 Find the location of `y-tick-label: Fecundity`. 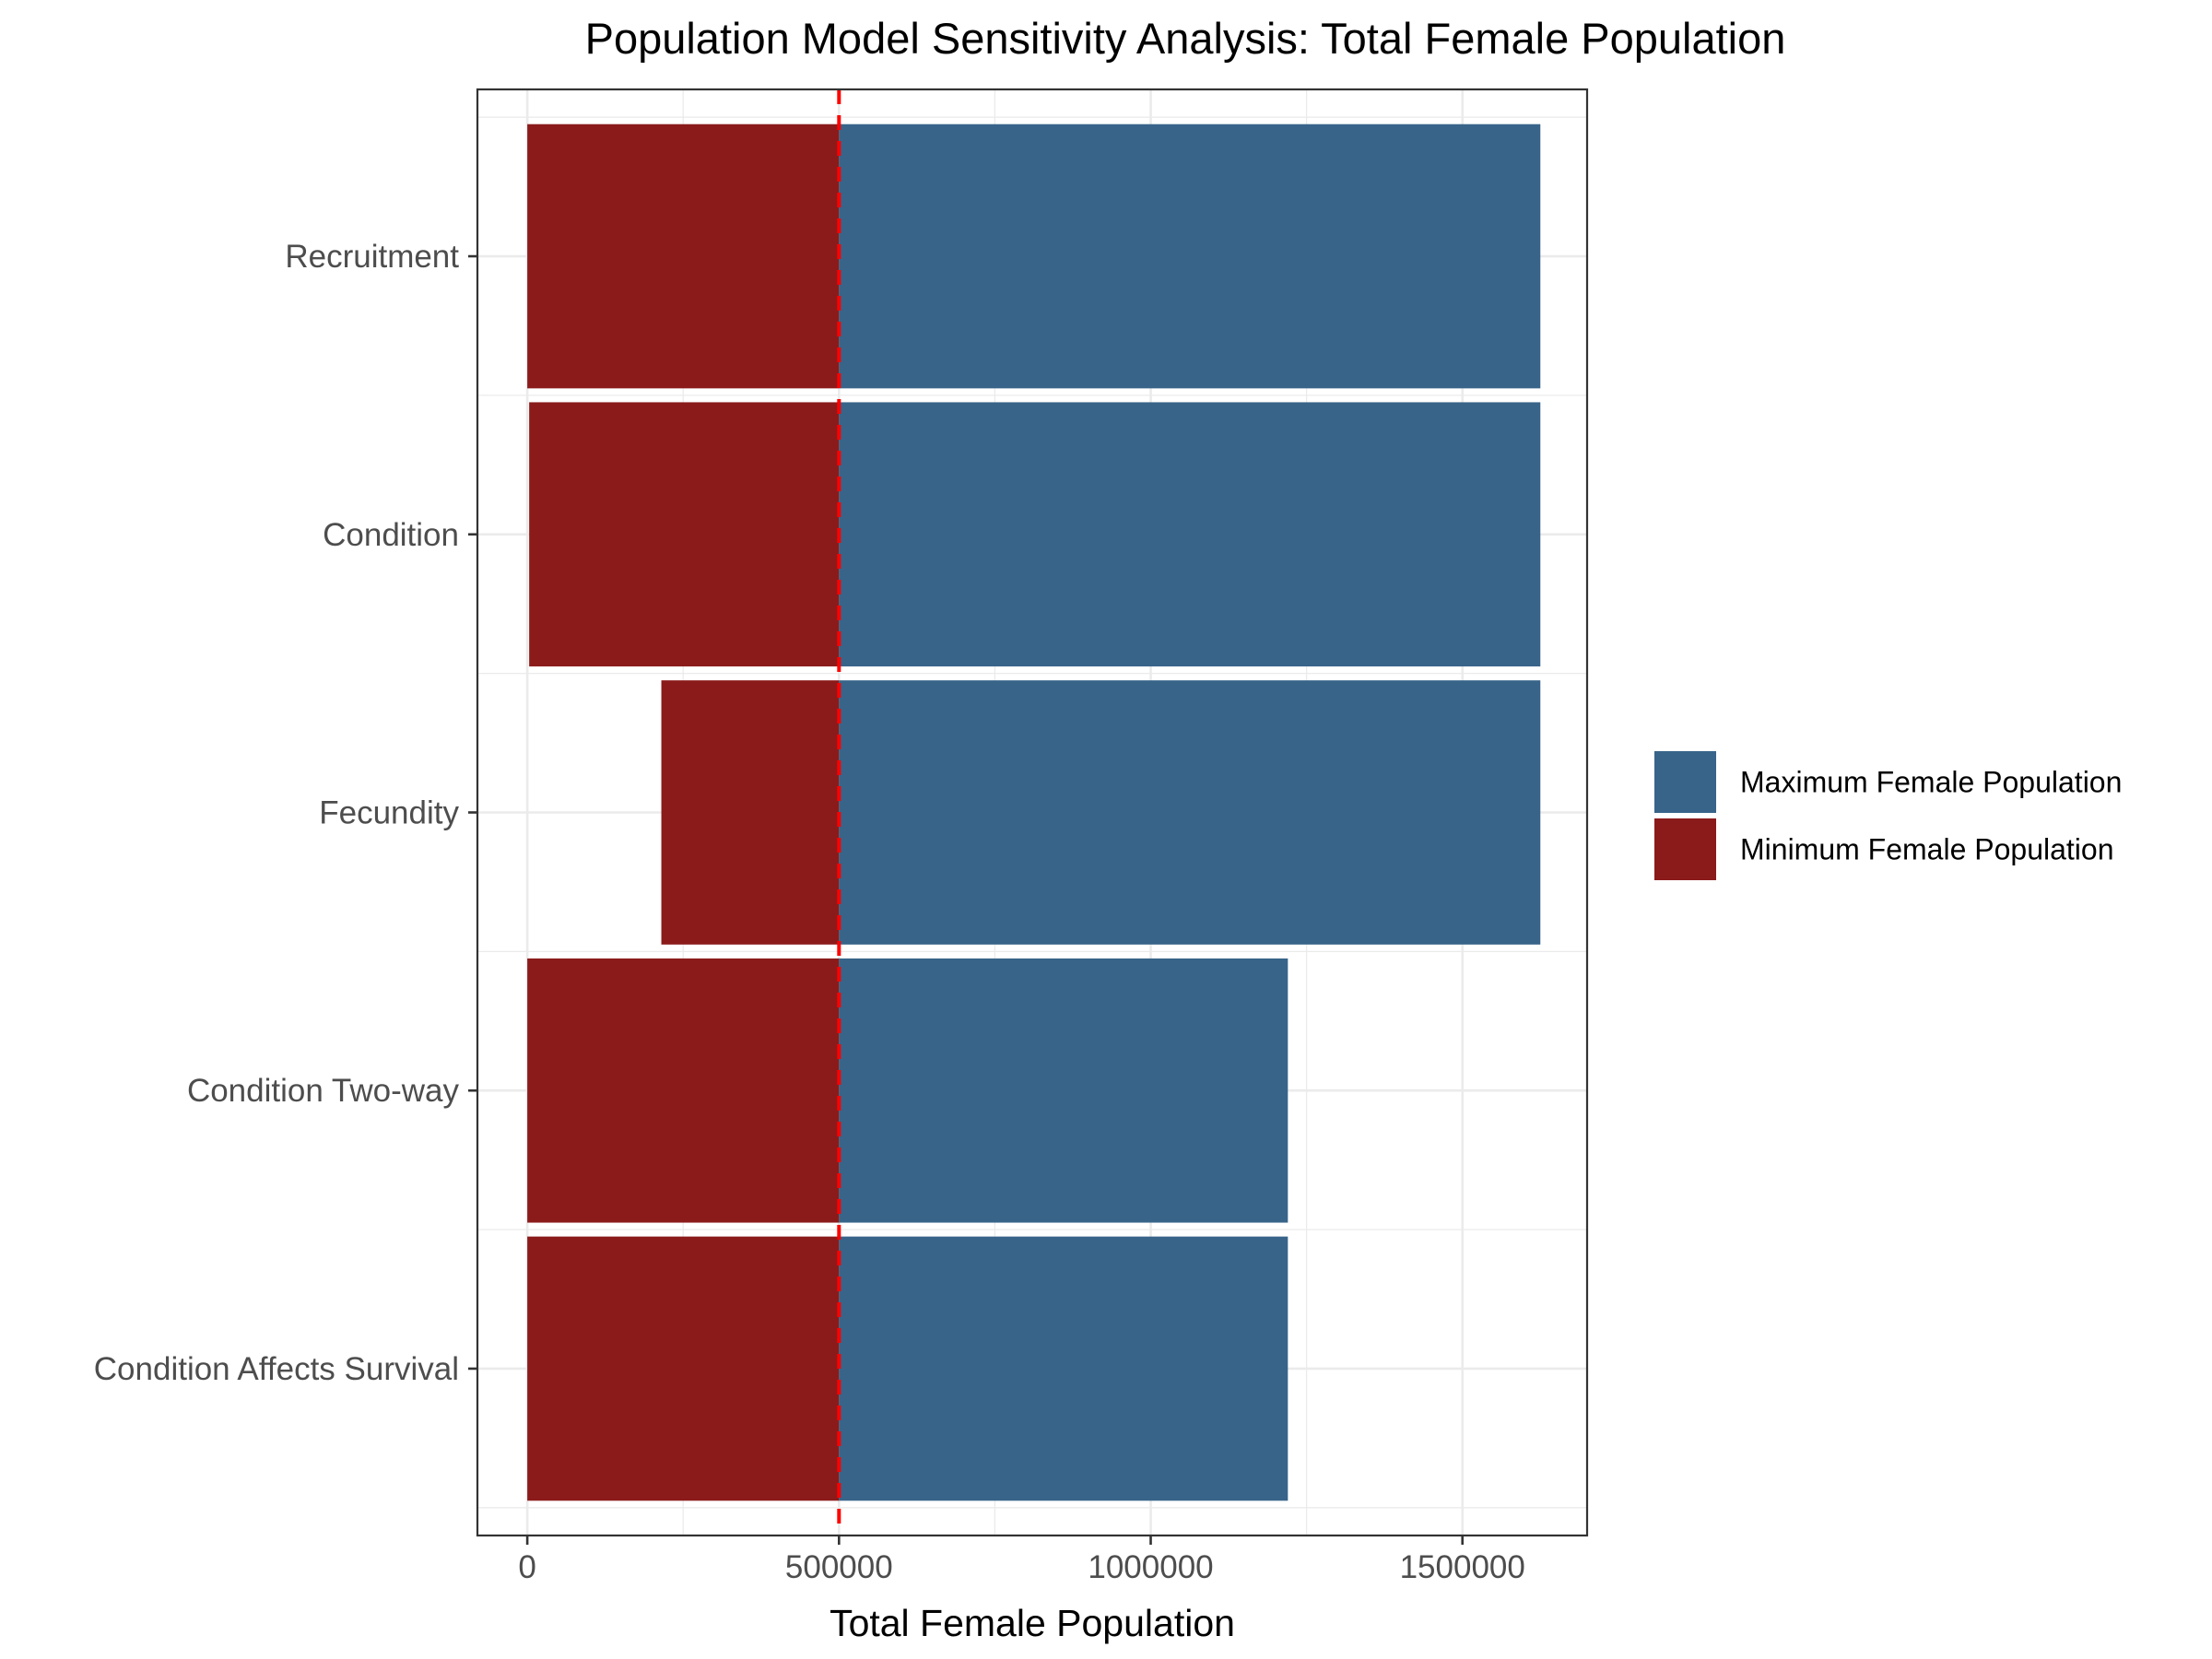

y-tick-label: Fecundity is located at coordinates (389, 813).